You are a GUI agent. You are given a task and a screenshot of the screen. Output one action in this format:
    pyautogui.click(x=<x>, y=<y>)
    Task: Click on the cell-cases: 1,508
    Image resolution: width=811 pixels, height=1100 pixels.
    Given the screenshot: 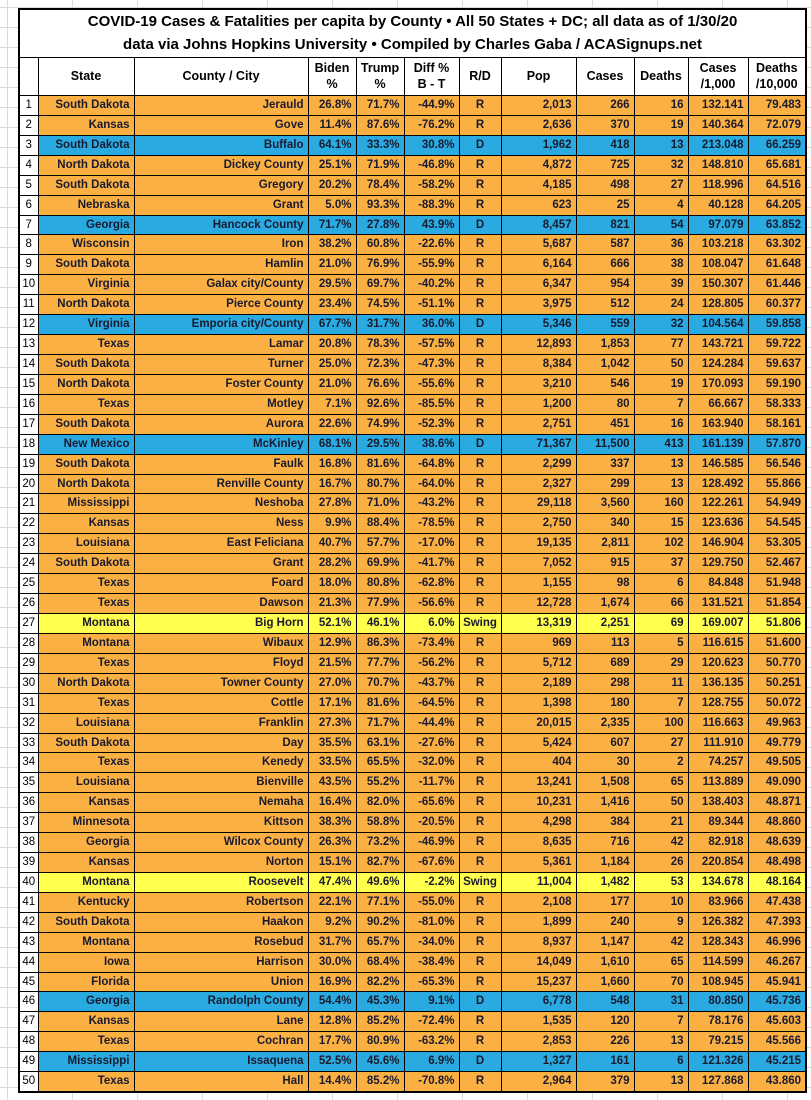 What is the action you would take?
    pyautogui.click(x=605, y=783)
    